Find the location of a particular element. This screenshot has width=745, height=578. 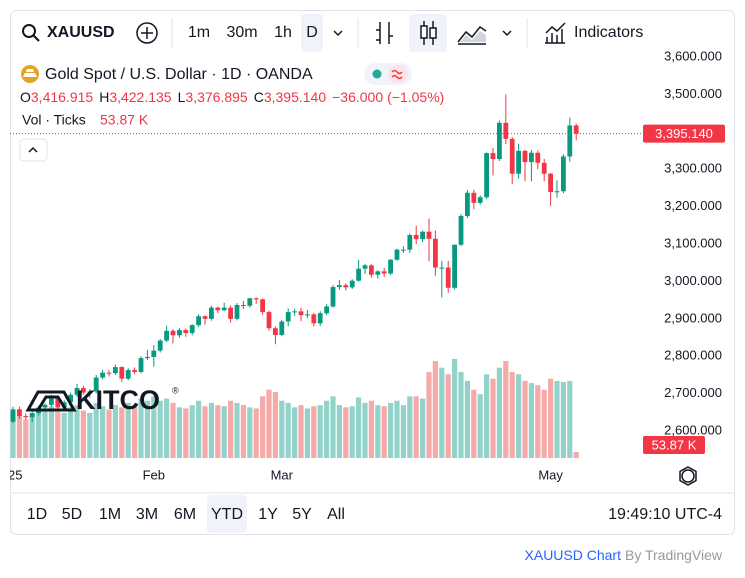

indicators-button: Indicators is located at coordinates (608, 32).